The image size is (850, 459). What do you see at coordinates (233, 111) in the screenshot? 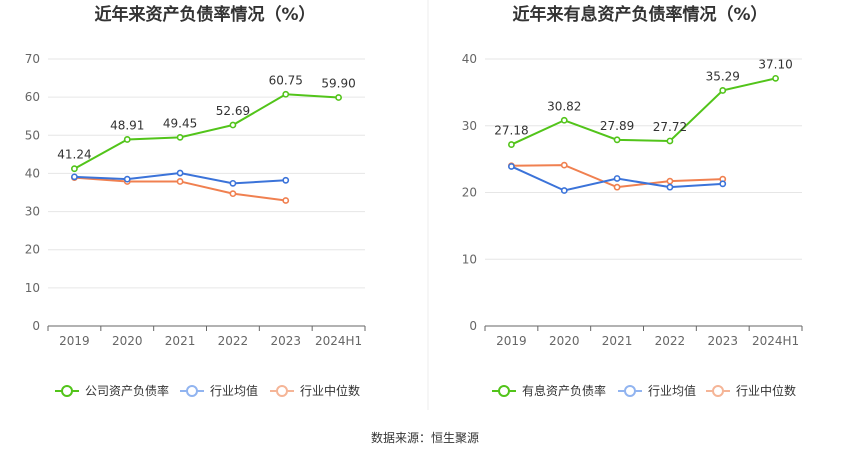
I see `data-label: 52.69` at bounding box center [233, 111].